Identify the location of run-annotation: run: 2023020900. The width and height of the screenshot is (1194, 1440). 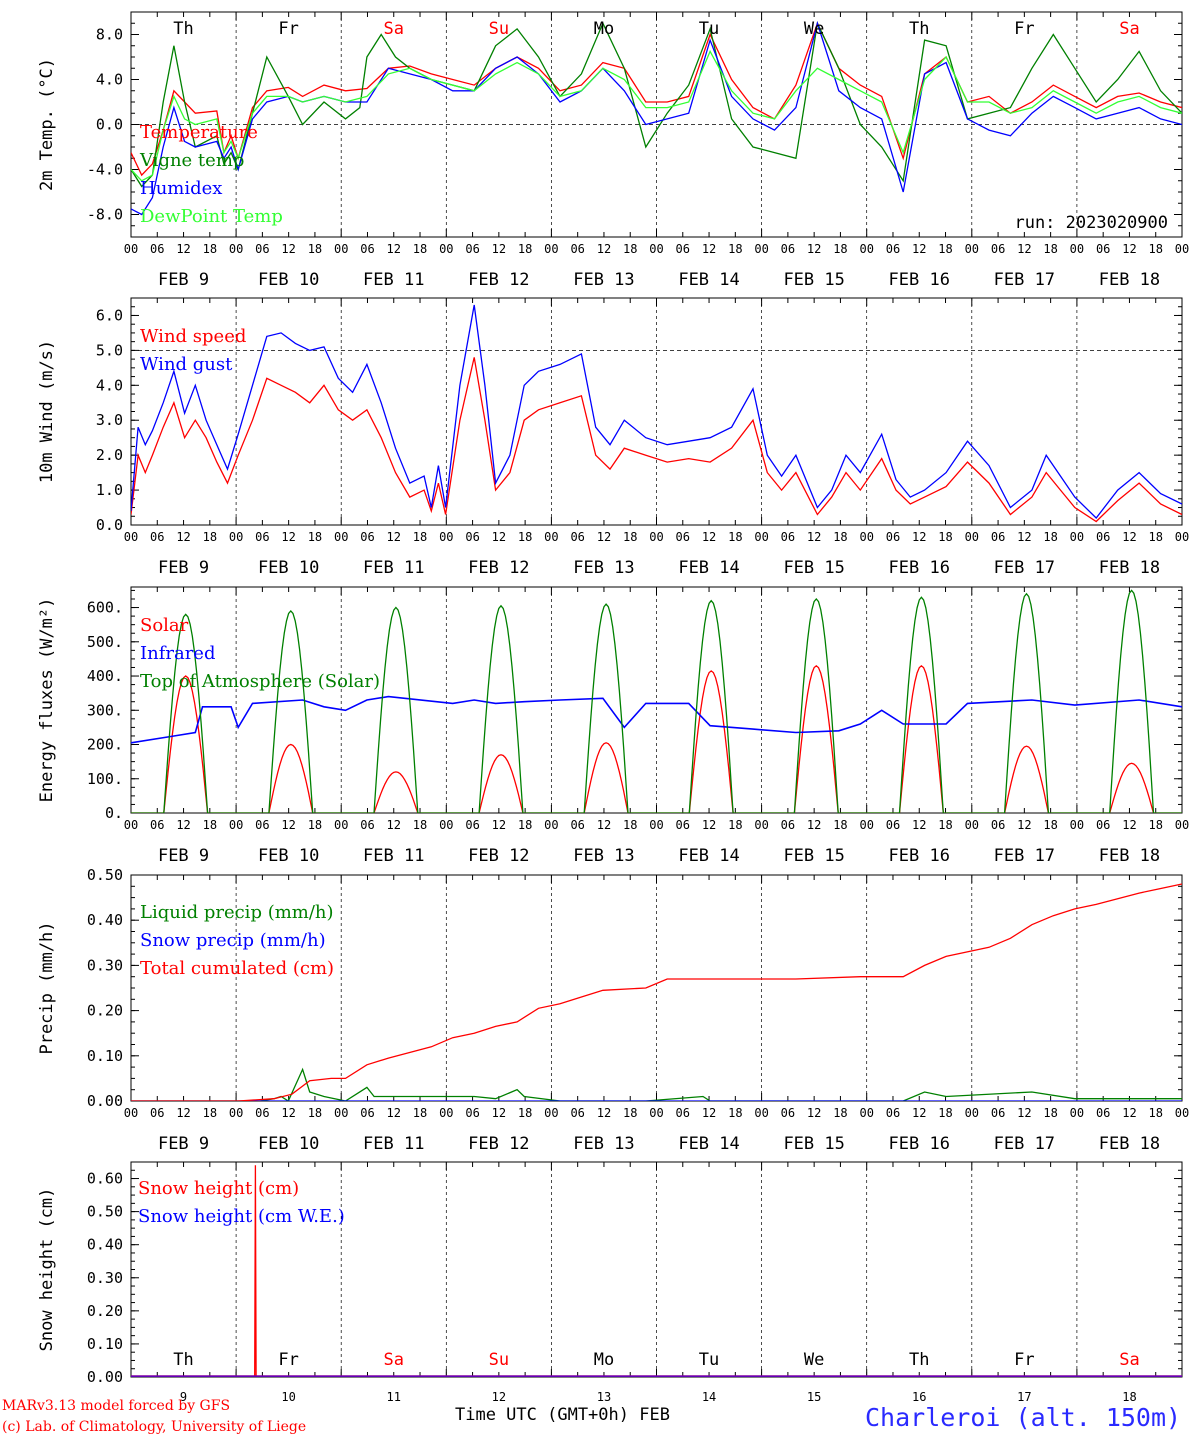
(1091, 223).